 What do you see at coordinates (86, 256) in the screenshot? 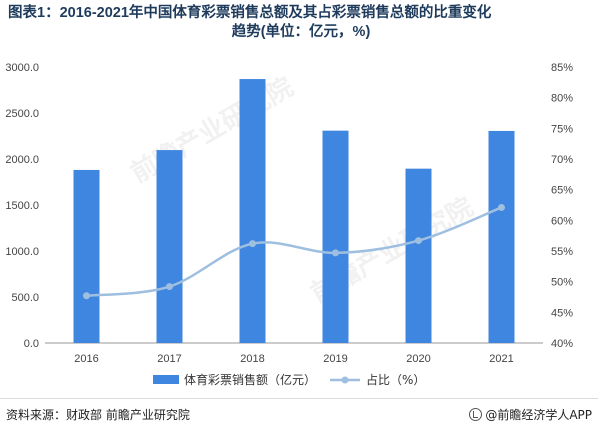
I see `bar-2016` at bounding box center [86, 256].